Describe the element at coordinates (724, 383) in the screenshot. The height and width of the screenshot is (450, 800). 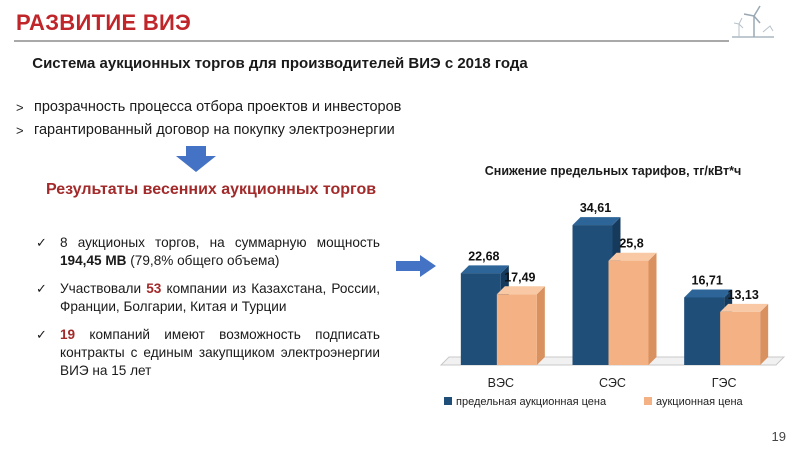
I see `x-tick-label: ГЭС` at that location.